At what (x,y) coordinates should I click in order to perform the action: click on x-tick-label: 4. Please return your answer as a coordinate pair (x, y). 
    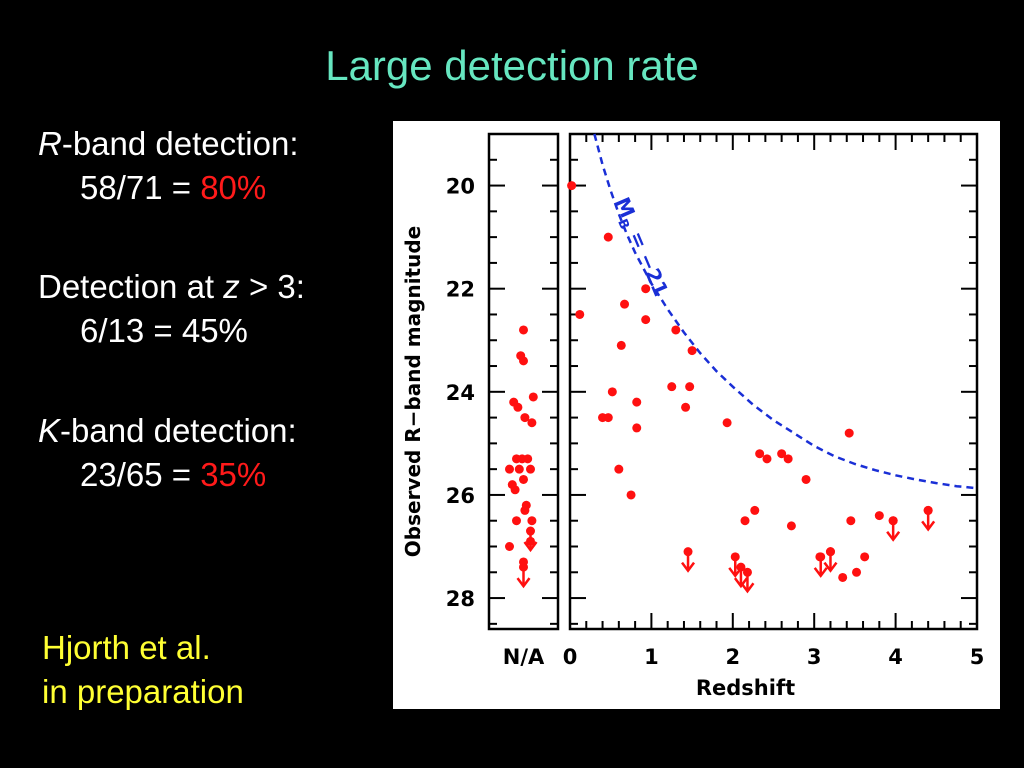
    Looking at the image, I should click on (895, 657).